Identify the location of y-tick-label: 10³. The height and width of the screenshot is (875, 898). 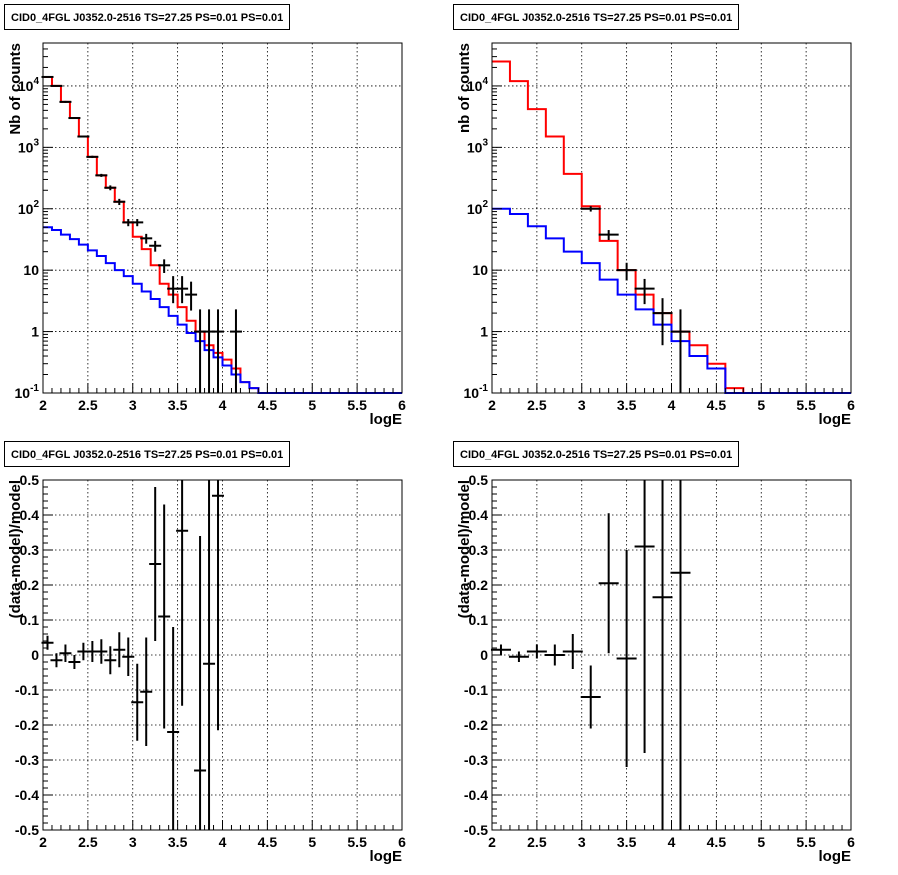
(29, 146).